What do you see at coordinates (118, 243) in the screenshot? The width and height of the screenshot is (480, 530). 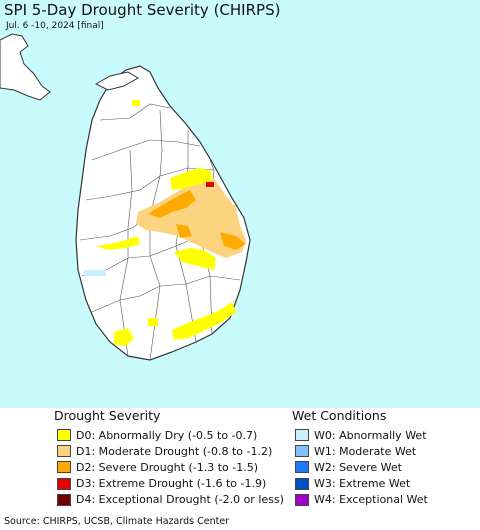 I see `d0-area-west` at bounding box center [118, 243].